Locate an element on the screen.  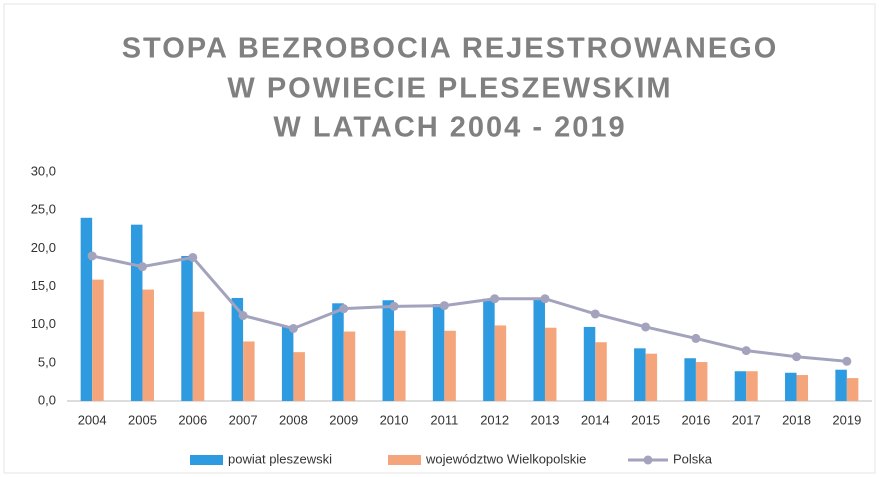
chart-title: W LATACH 2004 - 2019 is located at coordinates (449, 128).